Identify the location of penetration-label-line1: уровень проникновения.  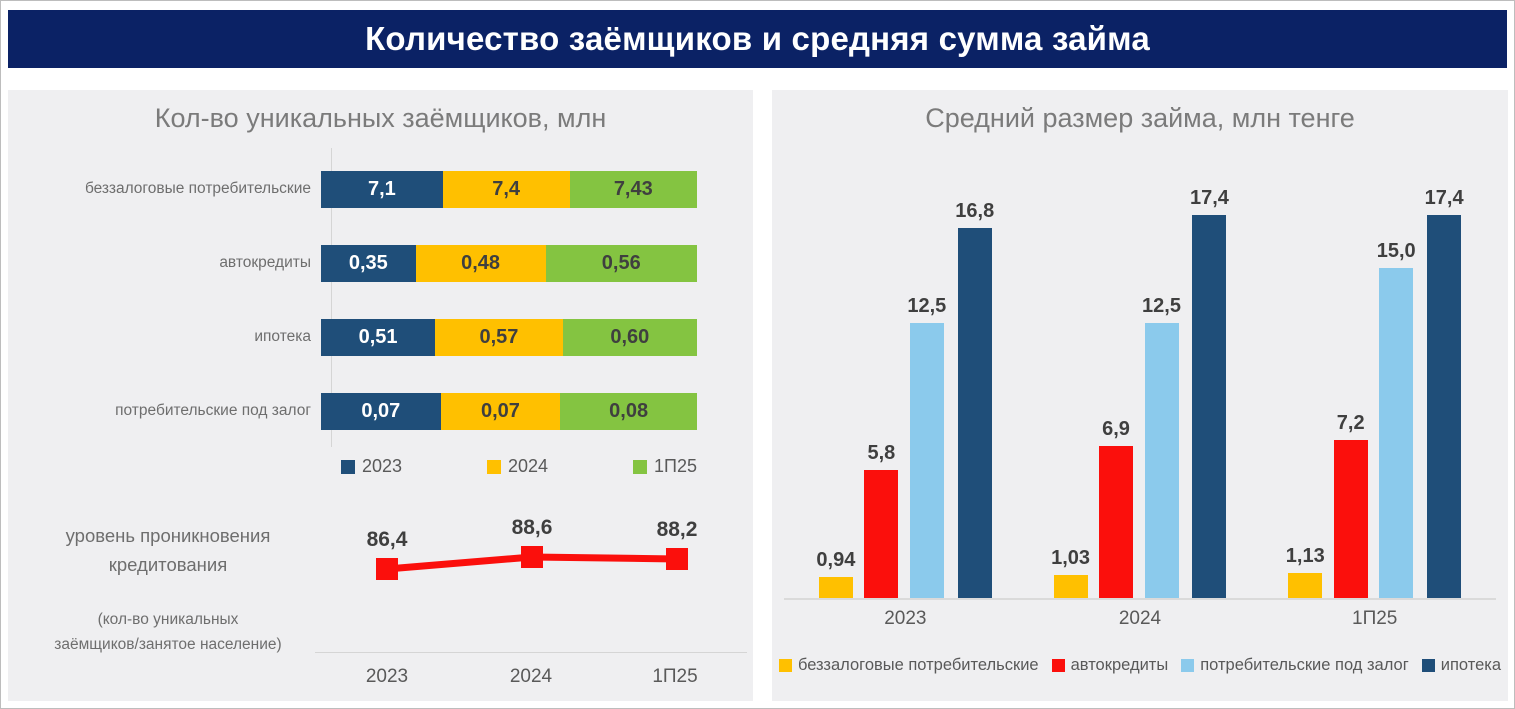
(168, 535).